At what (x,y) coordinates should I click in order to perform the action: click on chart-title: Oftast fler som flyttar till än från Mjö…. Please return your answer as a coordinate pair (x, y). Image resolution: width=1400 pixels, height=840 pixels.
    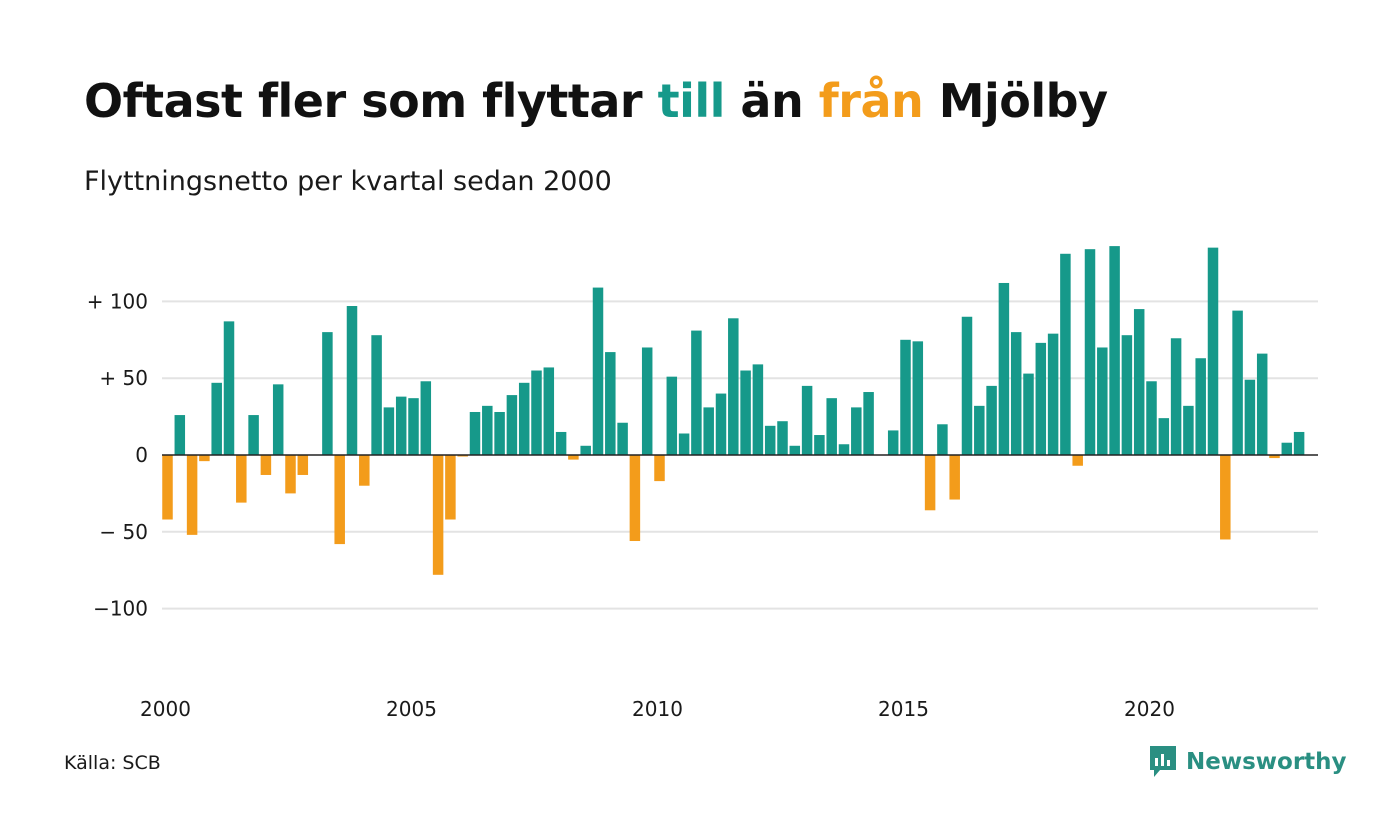
    Looking at the image, I should click on (596, 101).